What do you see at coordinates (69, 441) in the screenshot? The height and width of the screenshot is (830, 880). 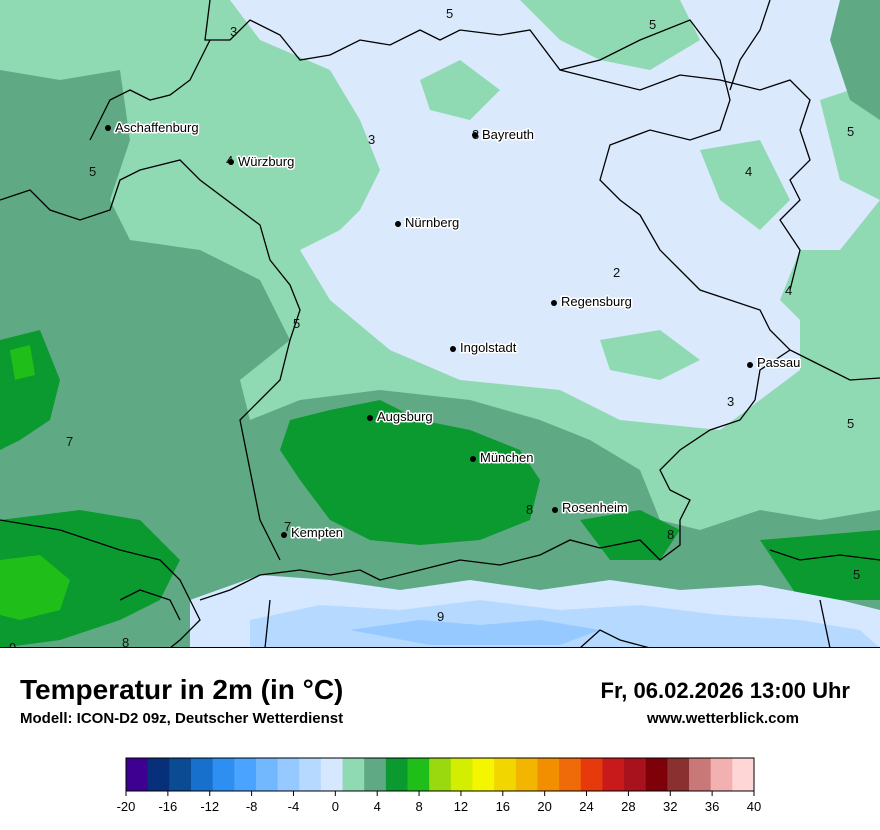 I see `iso-label: 7` at bounding box center [69, 441].